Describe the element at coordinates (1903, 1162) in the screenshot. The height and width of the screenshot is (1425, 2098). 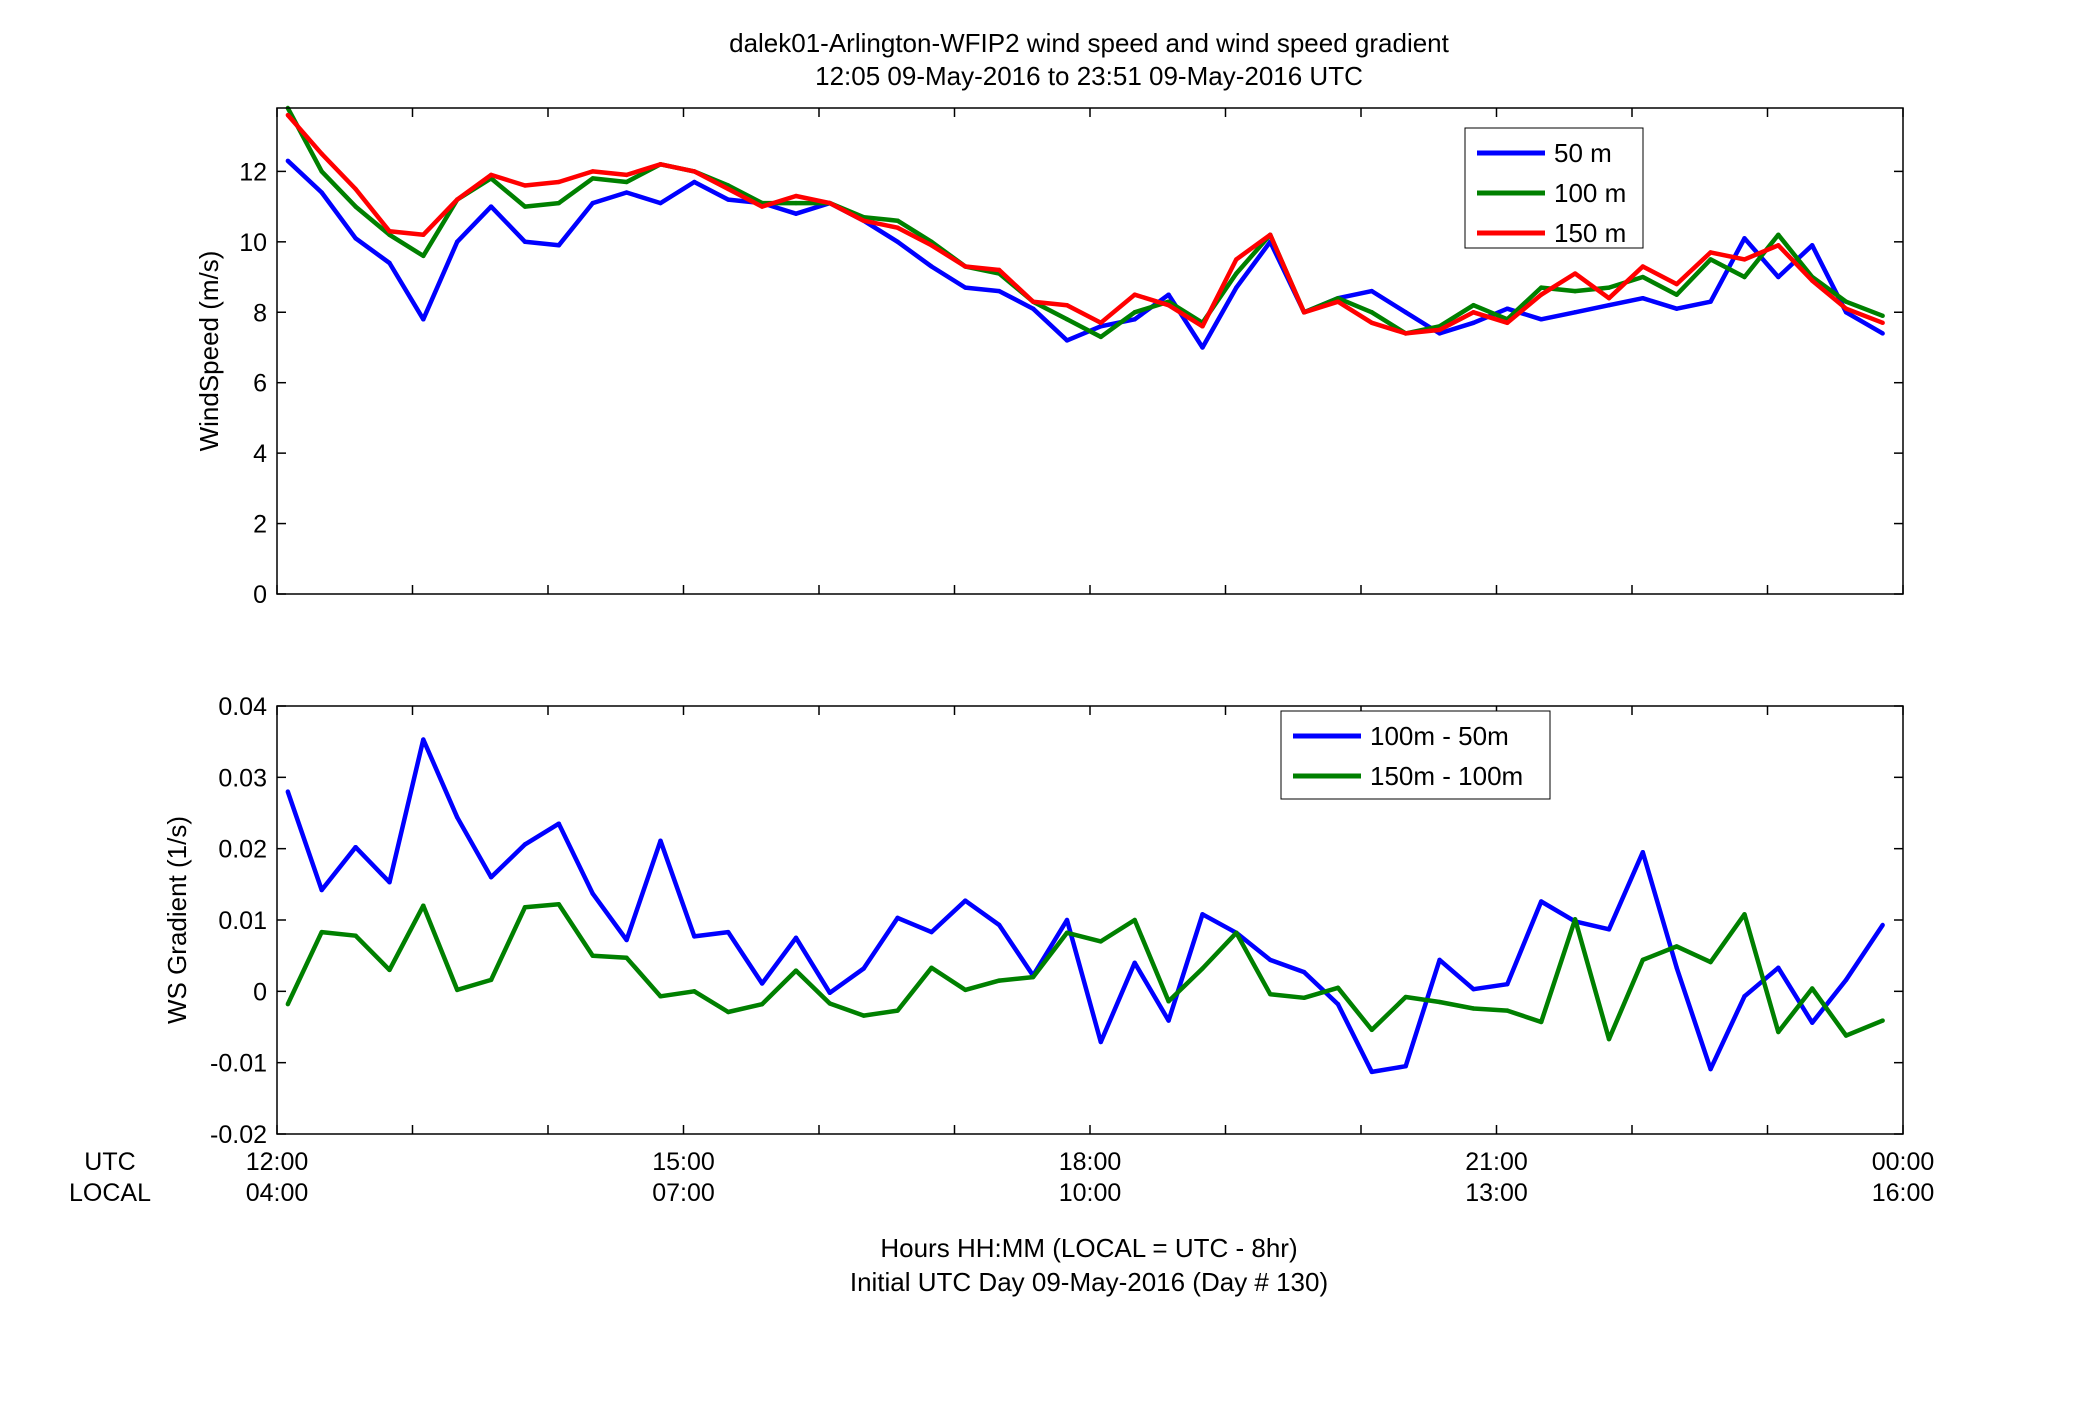
I see `x-tick-label-utc: 00:00` at that location.